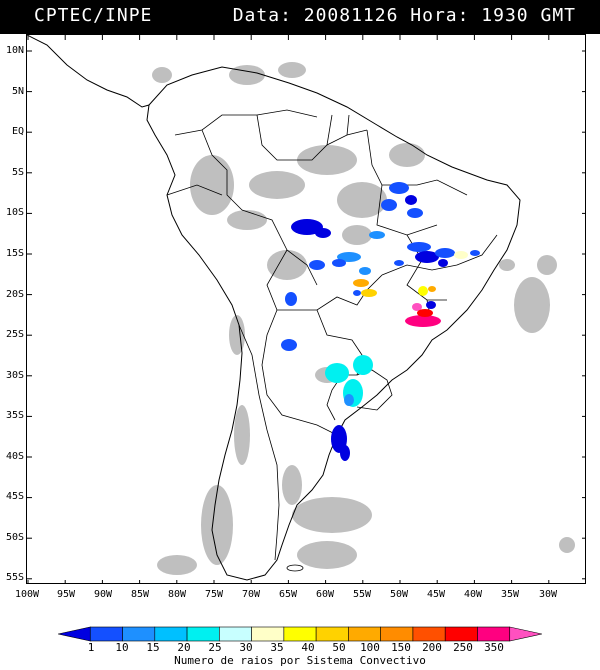 The height and width of the screenshot is (670, 600). I want to click on lon-label: 90W, so click(103, 594).